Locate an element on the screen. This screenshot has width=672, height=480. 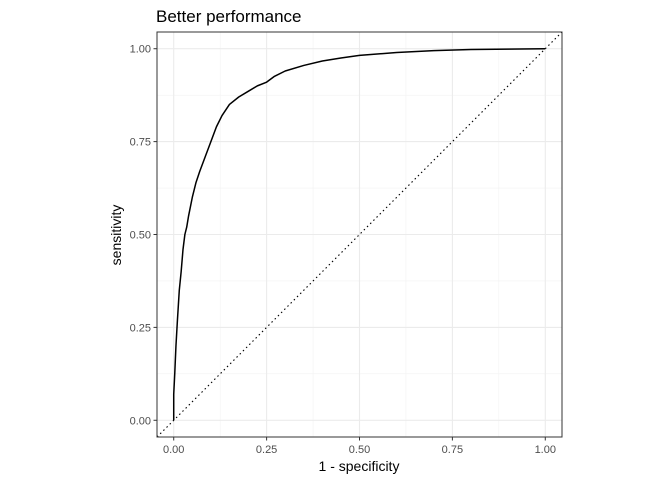
x-tick-label: 0.75 is located at coordinates (452, 450).